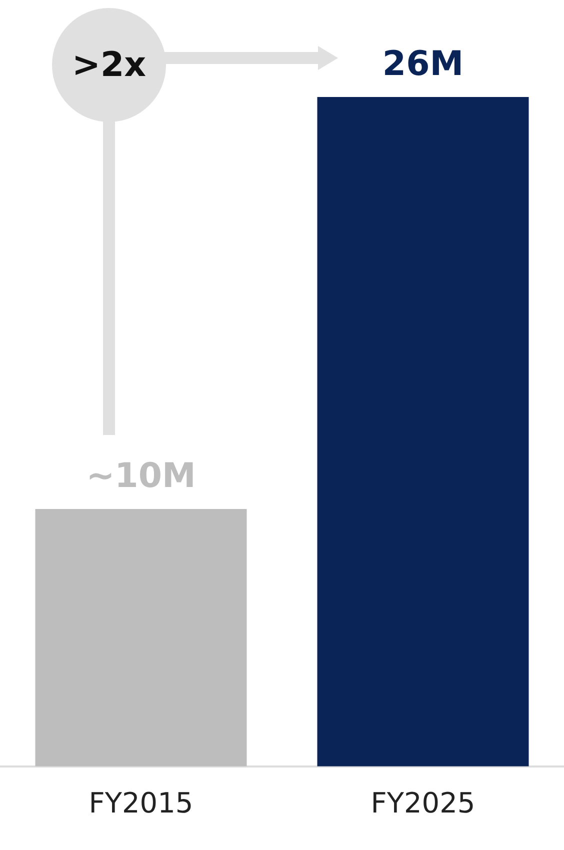 The width and height of the screenshot is (564, 850). I want to click on data-label: 26M, so click(423, 64).